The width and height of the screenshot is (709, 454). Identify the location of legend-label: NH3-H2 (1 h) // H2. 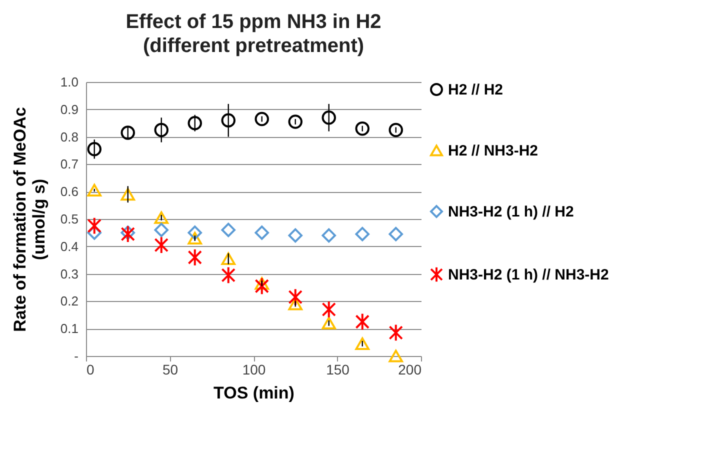
(511, 212).